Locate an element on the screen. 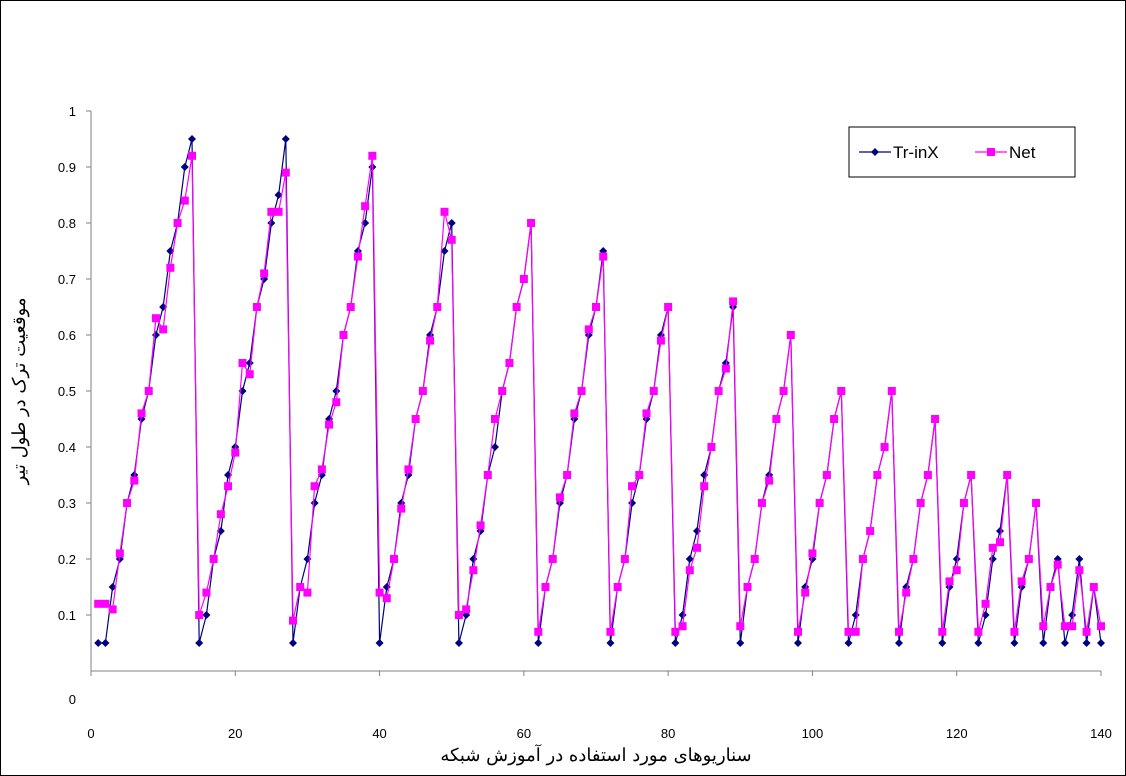 This screenshot has height=776, width=1126. x-tick-label: 60 is located at coordinates (524, 733).